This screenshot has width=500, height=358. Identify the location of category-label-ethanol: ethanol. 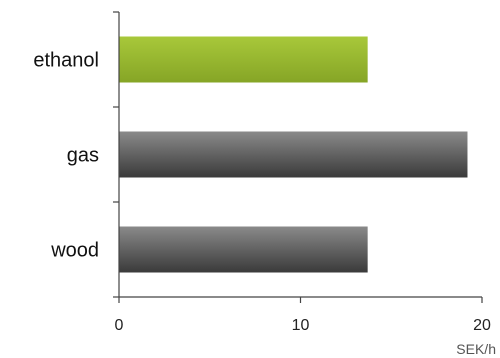
(66, 61).